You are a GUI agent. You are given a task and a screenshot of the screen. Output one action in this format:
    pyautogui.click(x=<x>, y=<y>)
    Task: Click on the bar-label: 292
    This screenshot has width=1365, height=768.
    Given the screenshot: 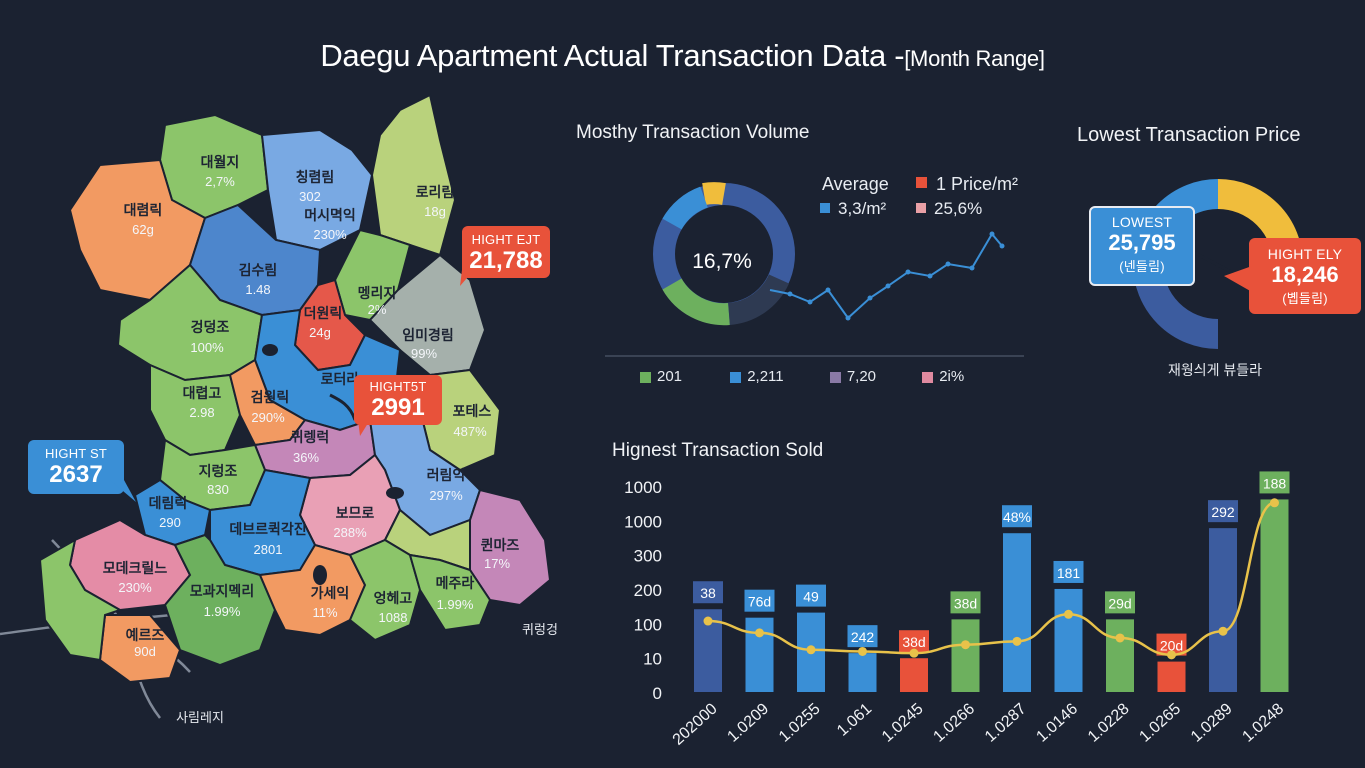 What is the action you would take?
    pyautogui.click(x=1223, y=512)
    